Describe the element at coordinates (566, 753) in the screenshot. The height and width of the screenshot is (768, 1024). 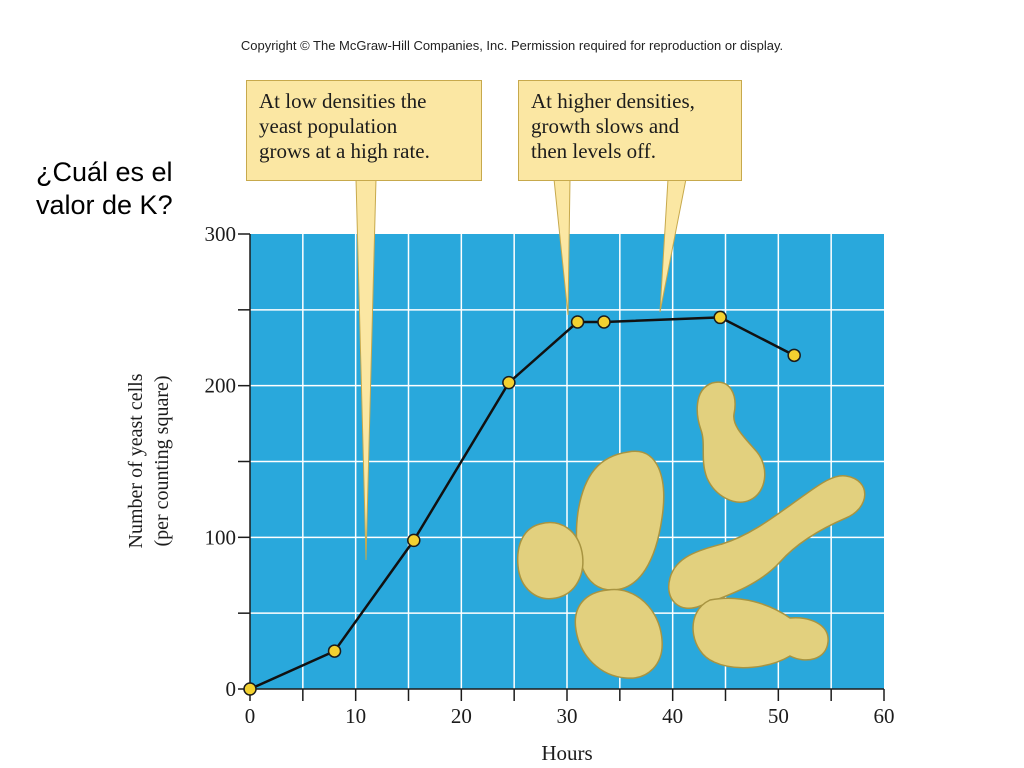
I see `x-axis-label: Hours` at that location.